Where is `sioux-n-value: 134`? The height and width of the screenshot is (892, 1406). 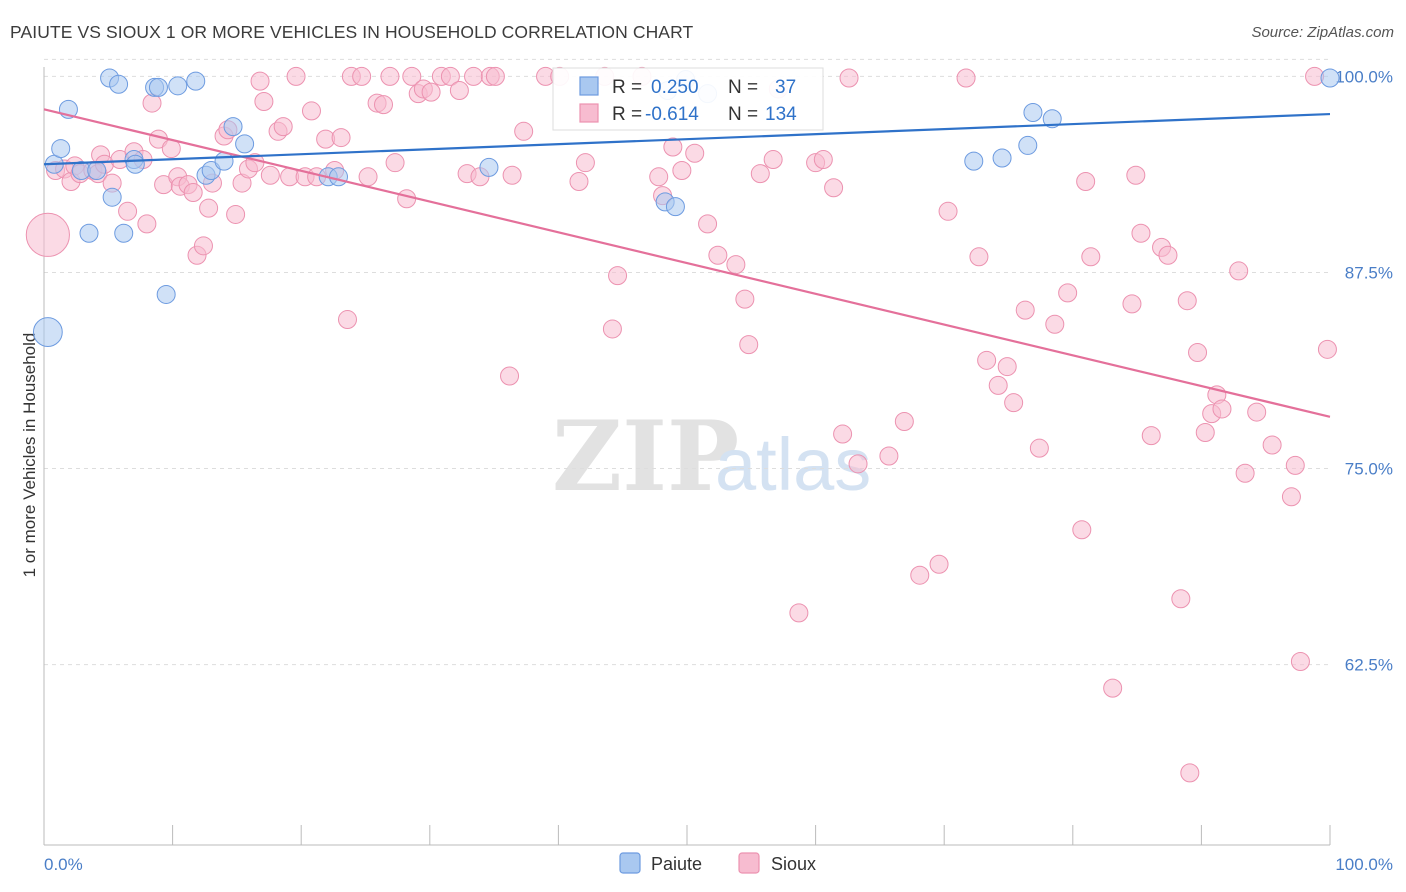
sioux-n-value: 134 is located at coordinates (781, 114).